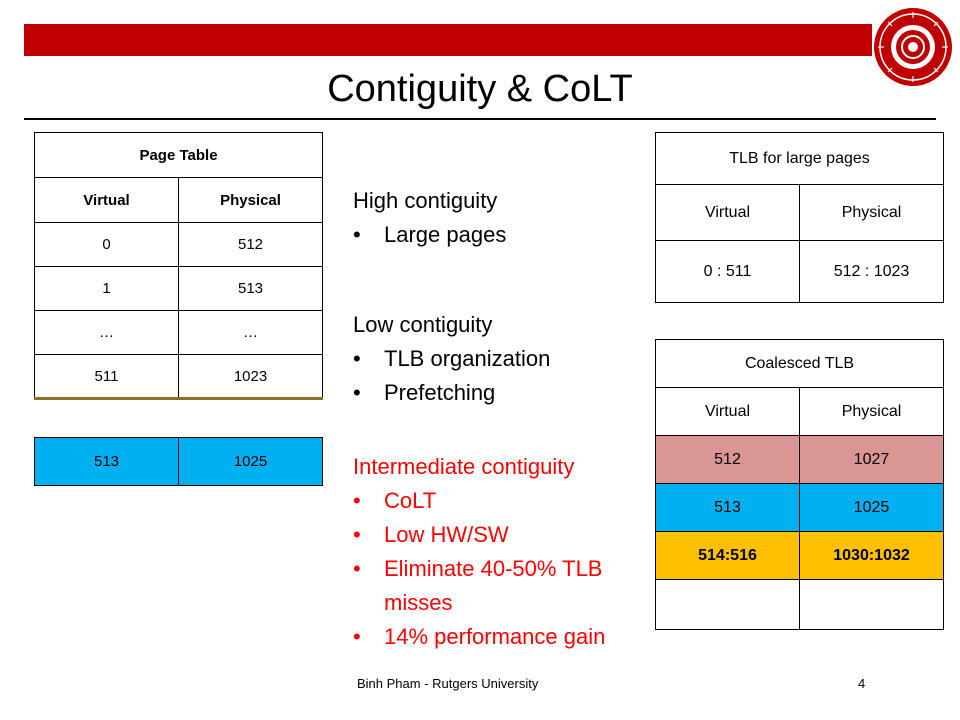  I want to click on mid-item: CoLT, so click(508, 501).